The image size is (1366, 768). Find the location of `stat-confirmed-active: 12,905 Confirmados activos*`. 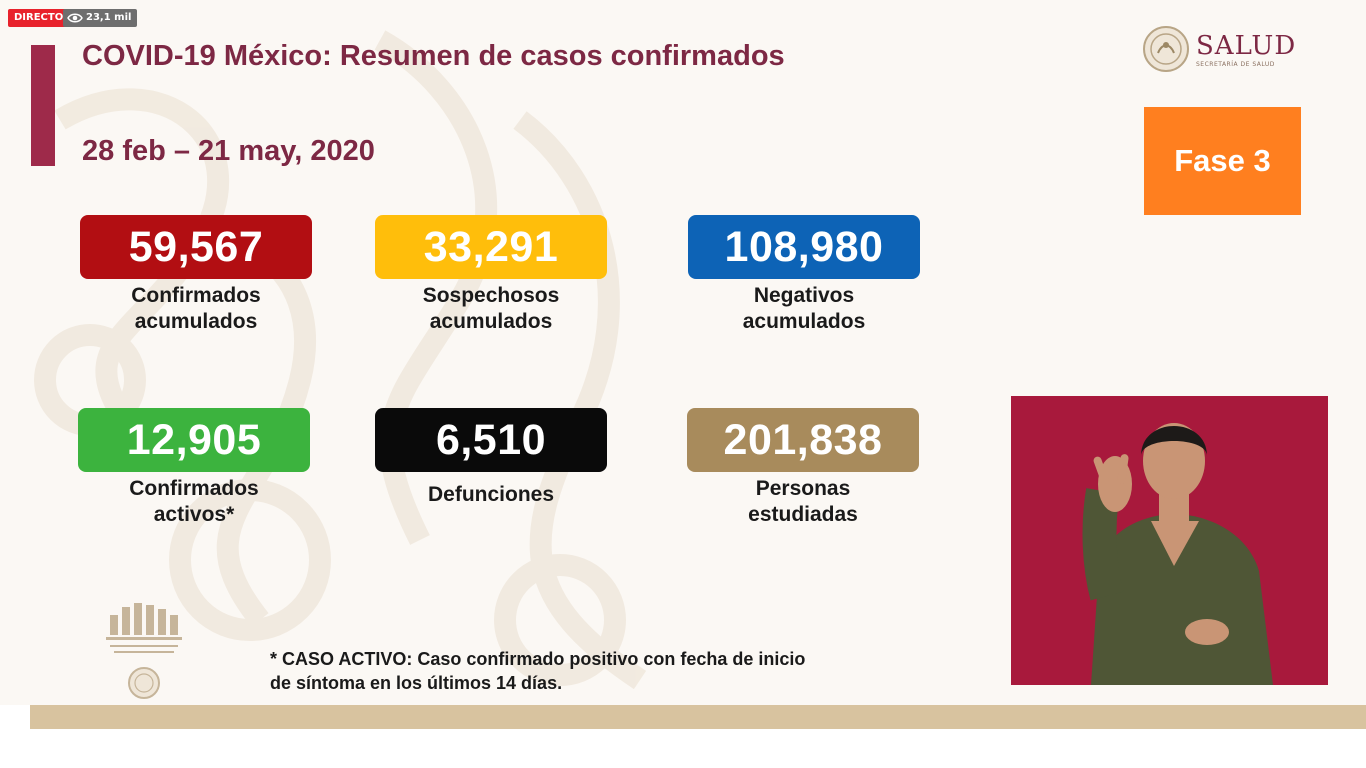

stat-confirmed-active: 12,905 Confirmados activos* is located at coordinates (194, 468).